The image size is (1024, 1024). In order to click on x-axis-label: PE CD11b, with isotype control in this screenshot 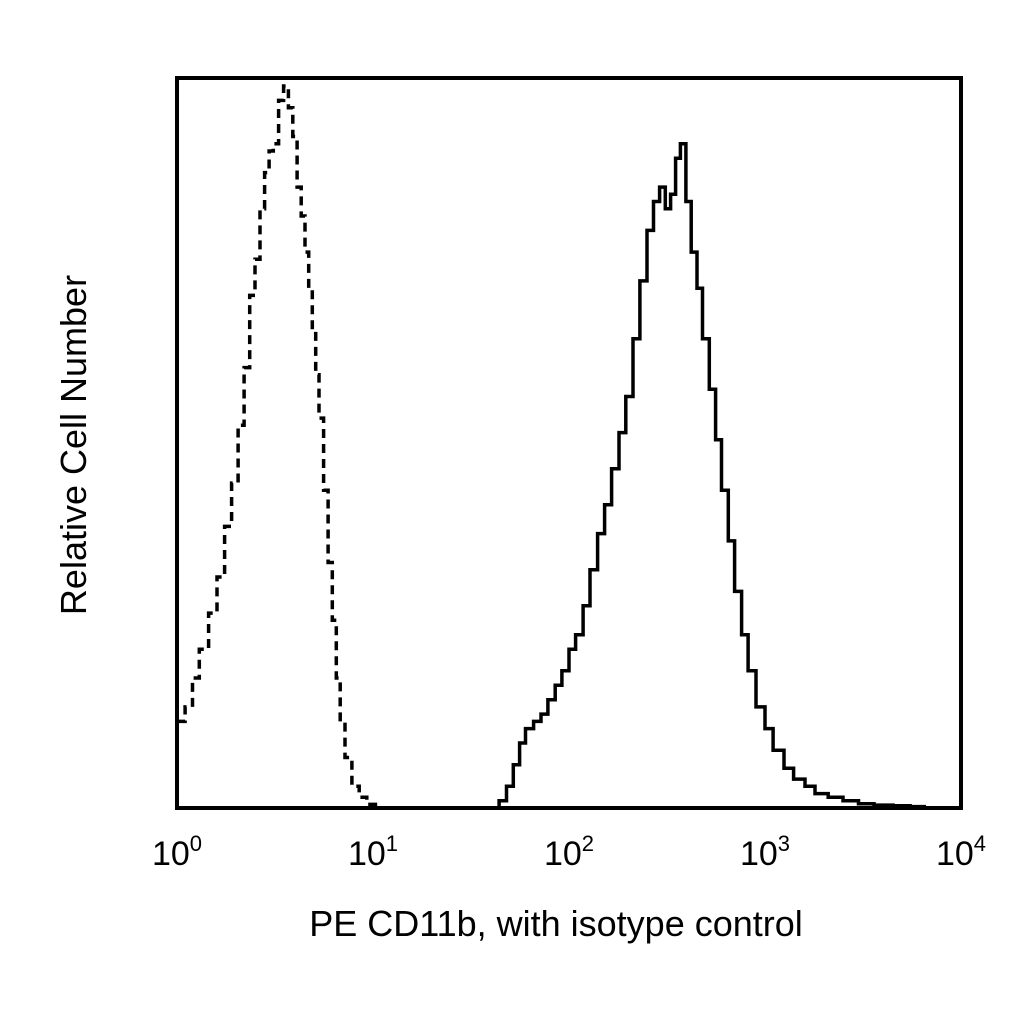, I will do `click(556, 923)`.